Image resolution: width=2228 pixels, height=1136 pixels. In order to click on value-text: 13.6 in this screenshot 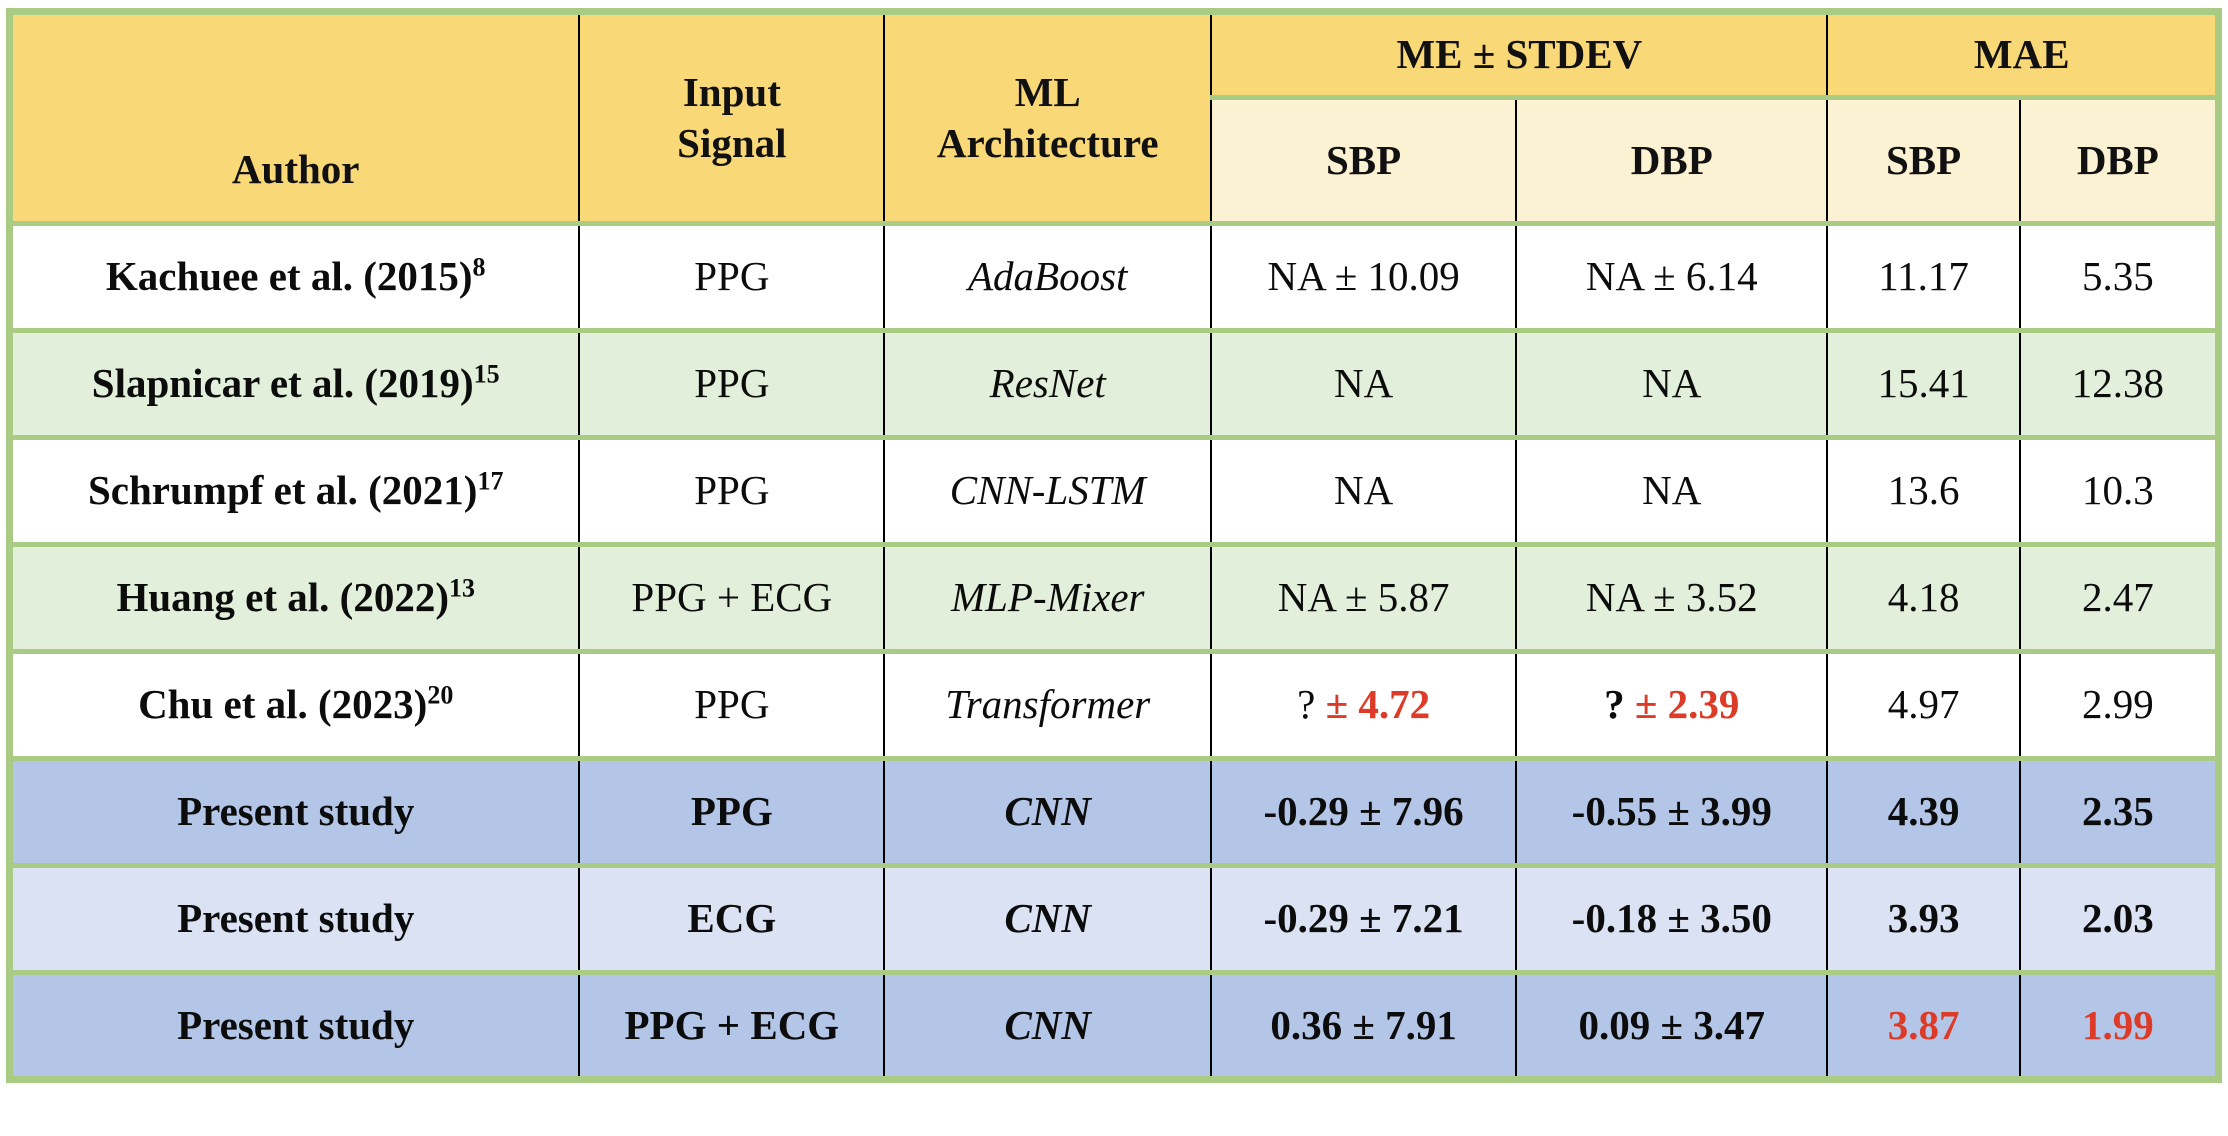, I will do `click(1923, 490)`.